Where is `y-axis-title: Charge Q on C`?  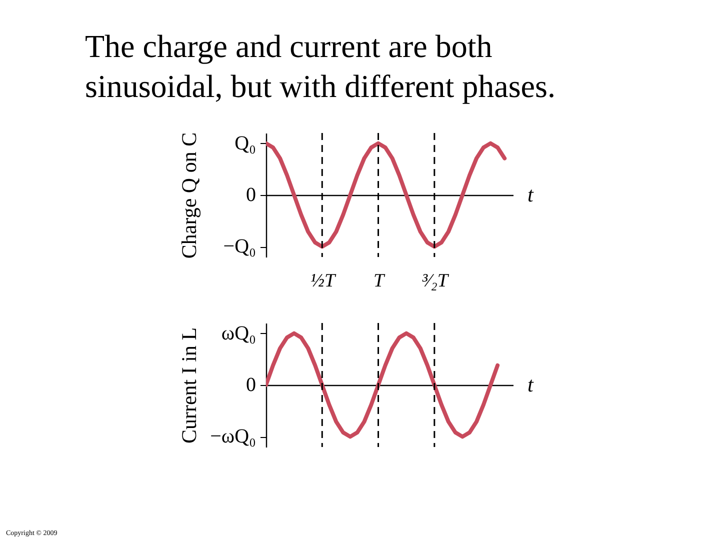 y-axis-title: Charge Q on C is located at coordinates (189, 195).